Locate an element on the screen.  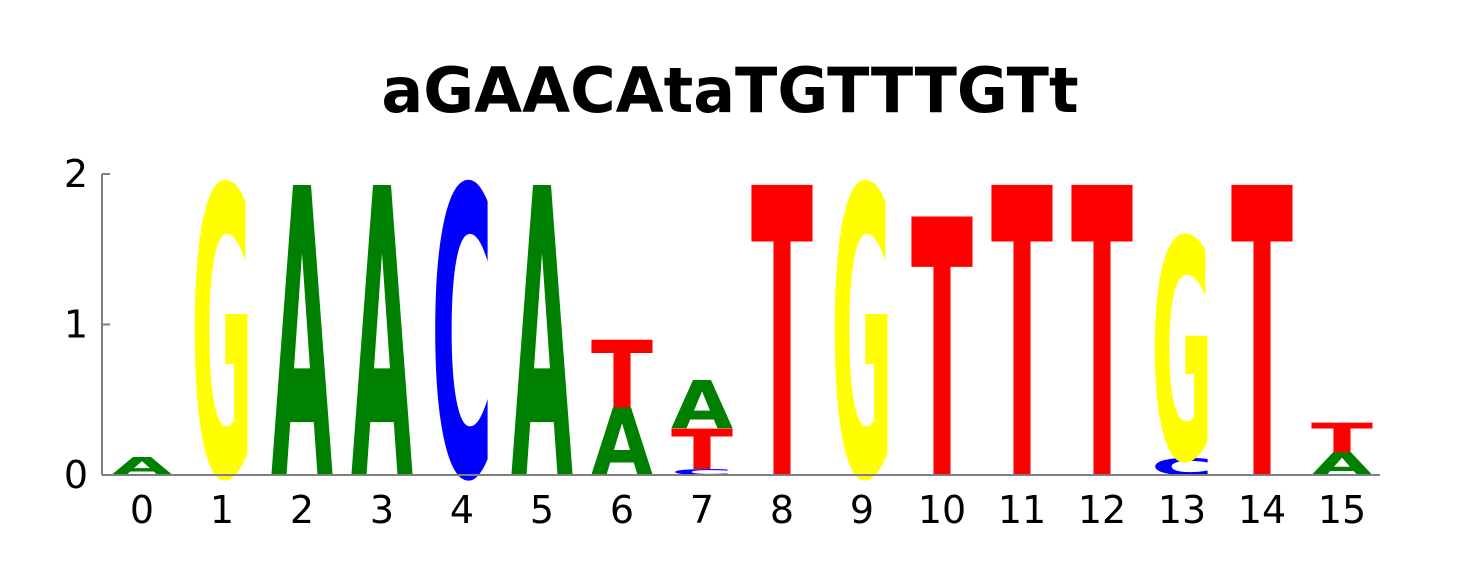
chart-title: aGAACAtaTGTTTGTt is located at coordinates (729, 90).